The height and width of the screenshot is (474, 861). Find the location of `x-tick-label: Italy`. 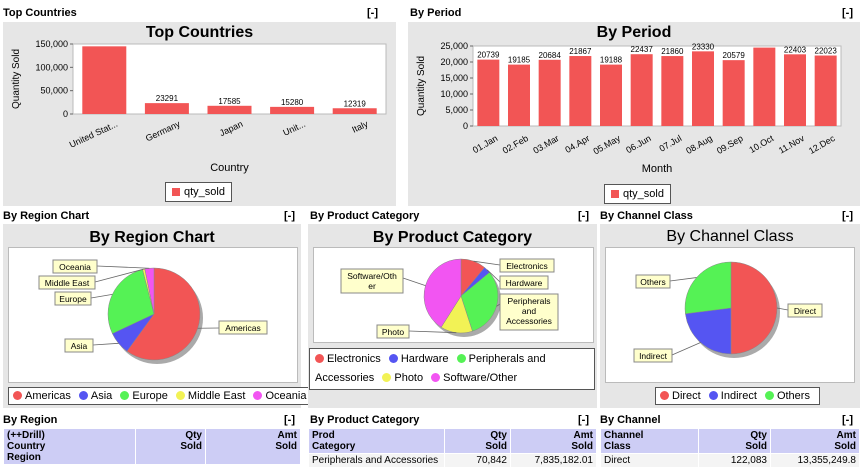

x-tick-label: Italy is located at coordinates (360, 127).